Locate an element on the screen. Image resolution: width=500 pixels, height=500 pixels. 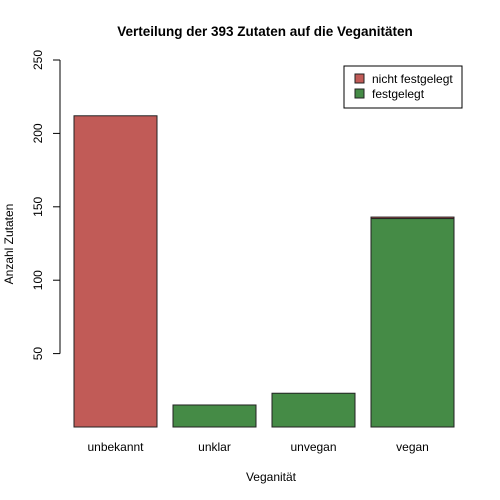
x-tick-label: unklar is located at coordinates (214, 447).